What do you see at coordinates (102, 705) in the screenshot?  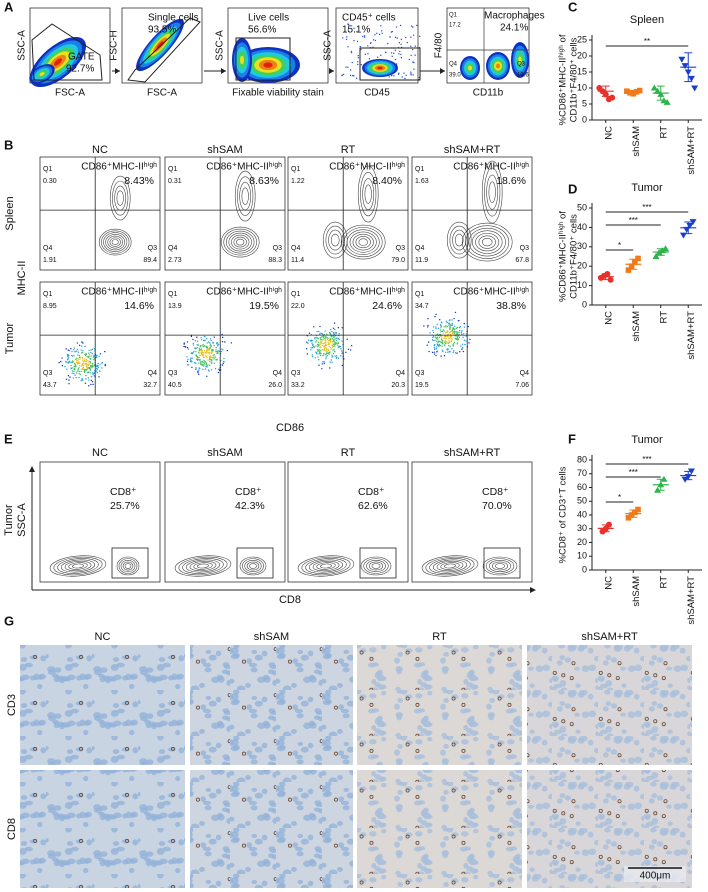 I see `ihc-image` at bounding box center [102, 705].